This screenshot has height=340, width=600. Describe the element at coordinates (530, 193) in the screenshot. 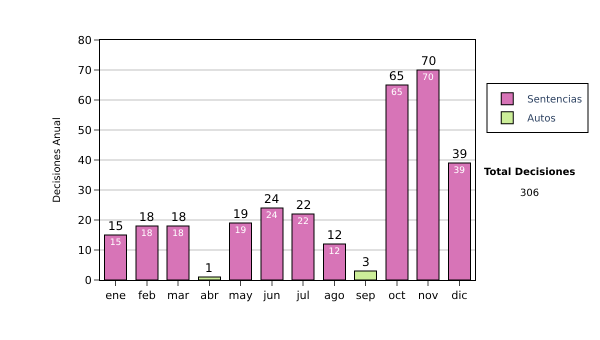

I see `text: 306` at that location.